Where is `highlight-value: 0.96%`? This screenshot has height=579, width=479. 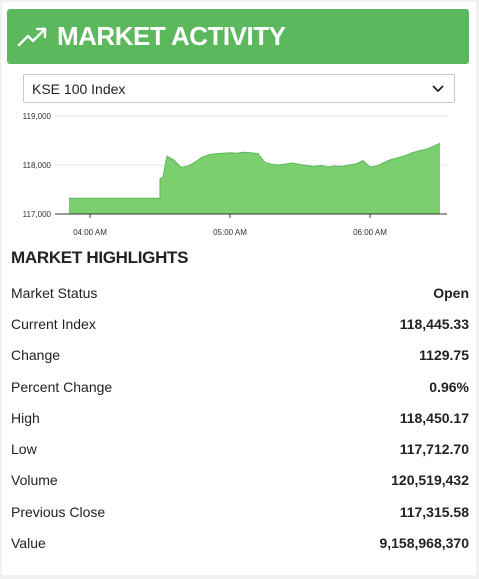
highlight-value: 0.96% is located at coordinates (449, 386).